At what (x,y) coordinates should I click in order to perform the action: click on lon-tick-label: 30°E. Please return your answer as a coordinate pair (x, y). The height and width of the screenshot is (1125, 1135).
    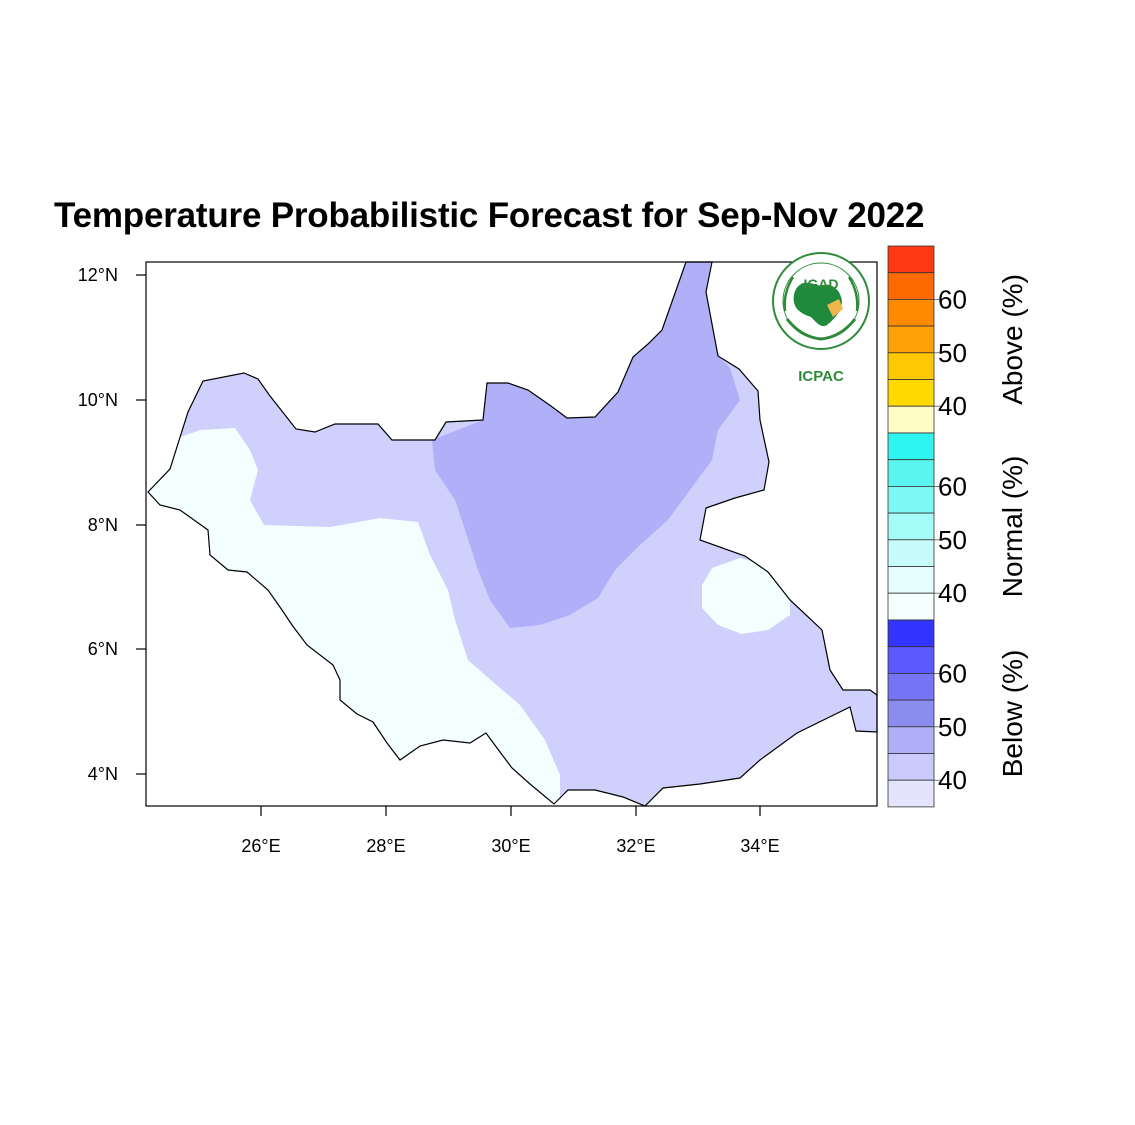
    Looking at the image, I should click on (510, 846).